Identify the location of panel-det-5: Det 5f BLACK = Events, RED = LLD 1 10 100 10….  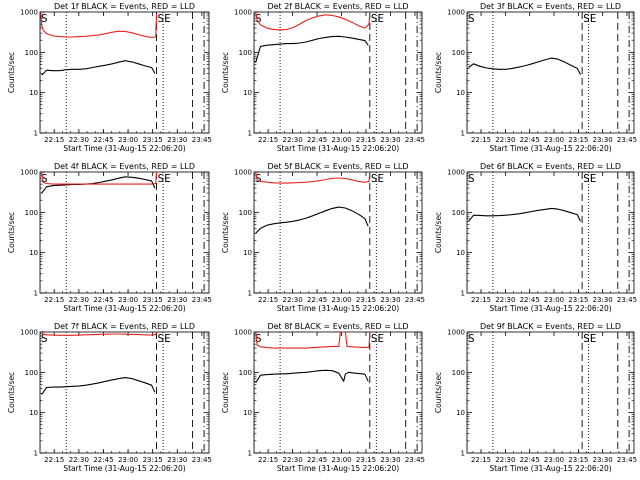
(323, 237).